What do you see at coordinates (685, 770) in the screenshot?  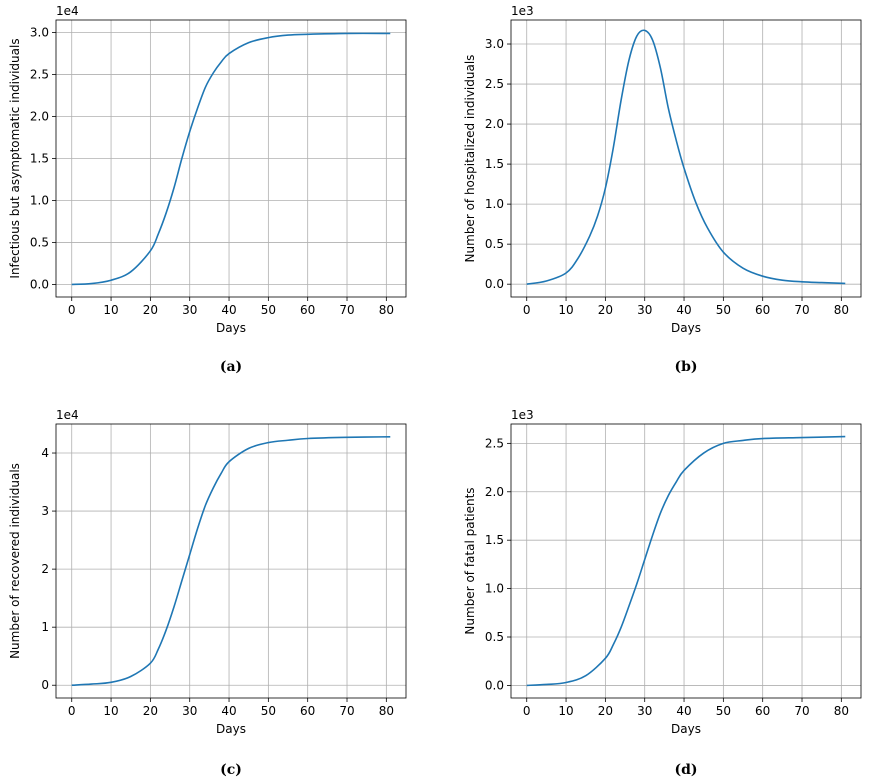 I see `panel-label: (d)` at bounding box center [685, 770].